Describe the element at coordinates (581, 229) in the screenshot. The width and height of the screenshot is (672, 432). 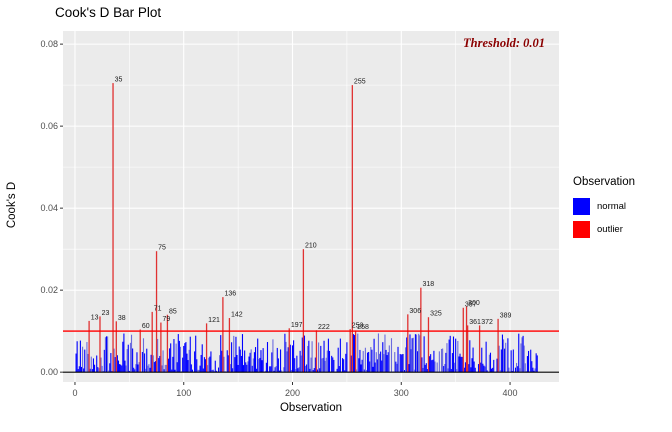
I see `legend-key-outlier-swatch` at that location.